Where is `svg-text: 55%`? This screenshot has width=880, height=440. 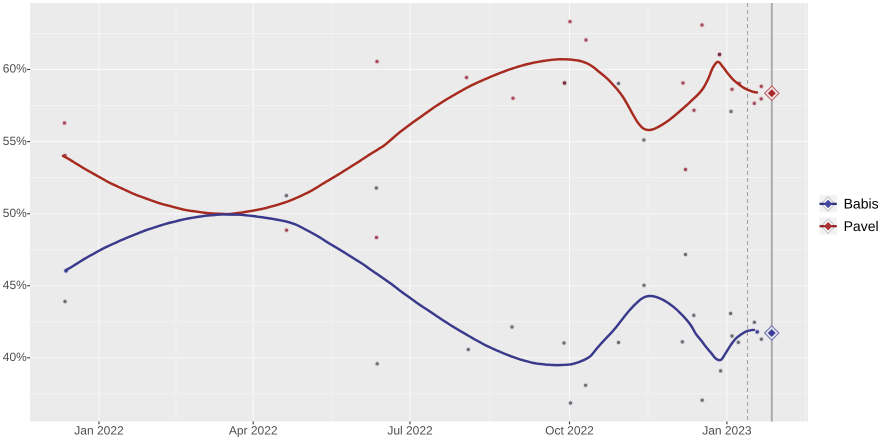 svg-text: 55% is located at coordinates (15, 141).